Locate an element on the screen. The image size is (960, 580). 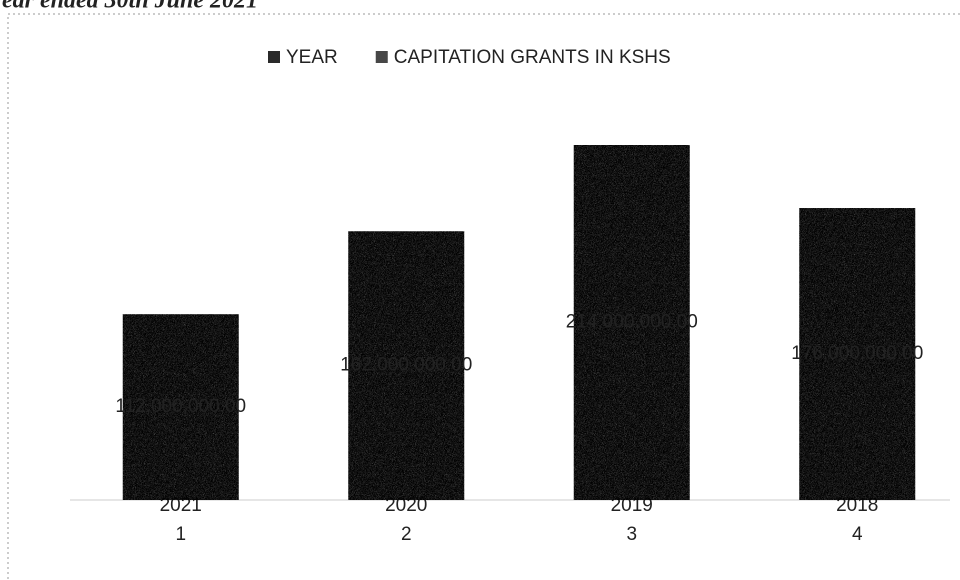
legend-label: CAPITATION GRANTS IN KSHS is located at coordinates (532, 57).